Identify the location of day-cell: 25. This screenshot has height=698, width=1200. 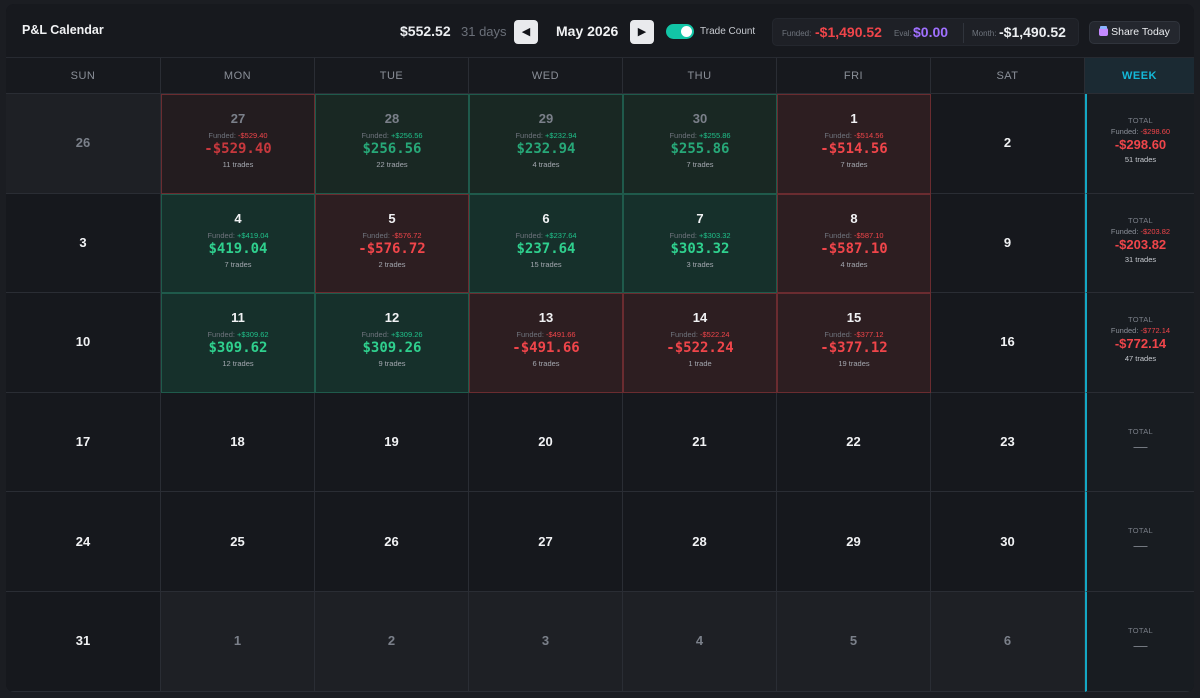
(238, 542).